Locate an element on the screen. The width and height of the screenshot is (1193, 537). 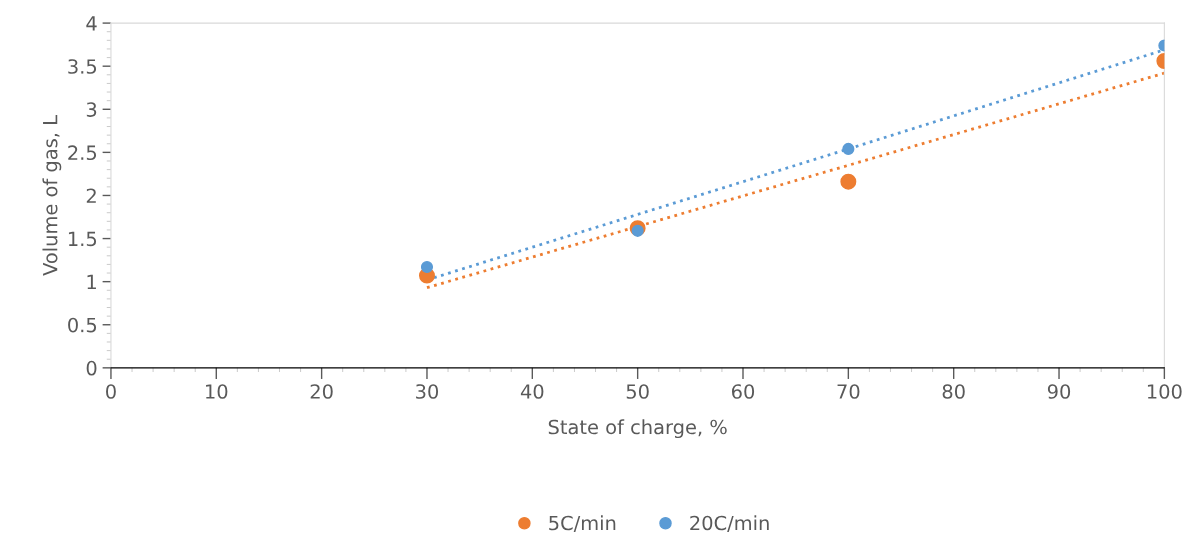
x-tick-label: 70 is located at coordinates (848, 391).